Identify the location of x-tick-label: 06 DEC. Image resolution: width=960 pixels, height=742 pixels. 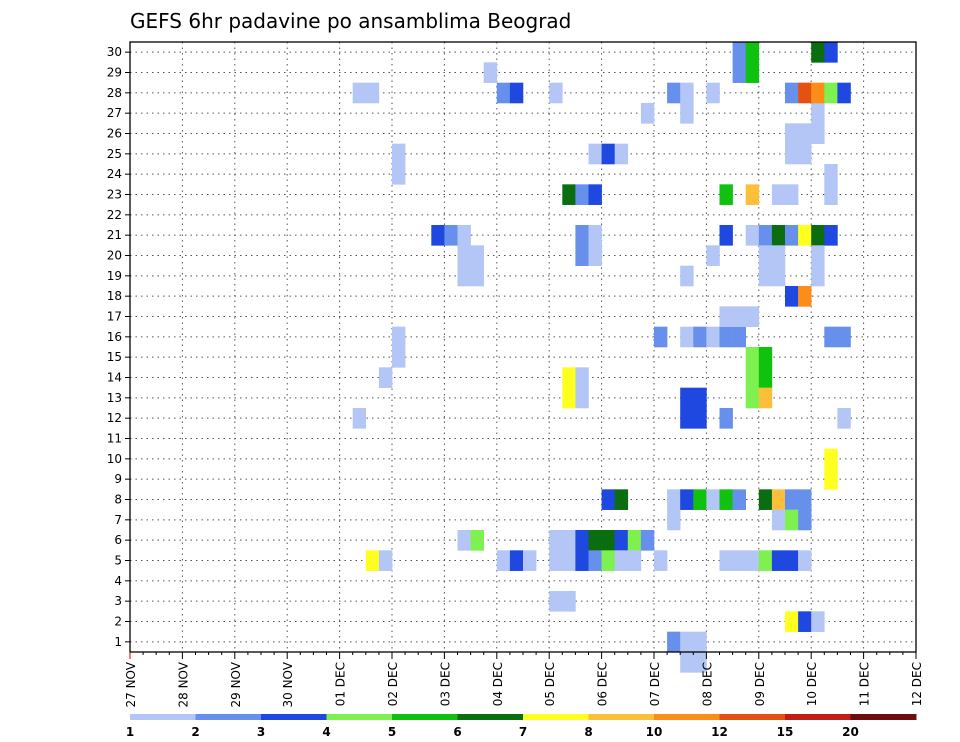
(603, 684).